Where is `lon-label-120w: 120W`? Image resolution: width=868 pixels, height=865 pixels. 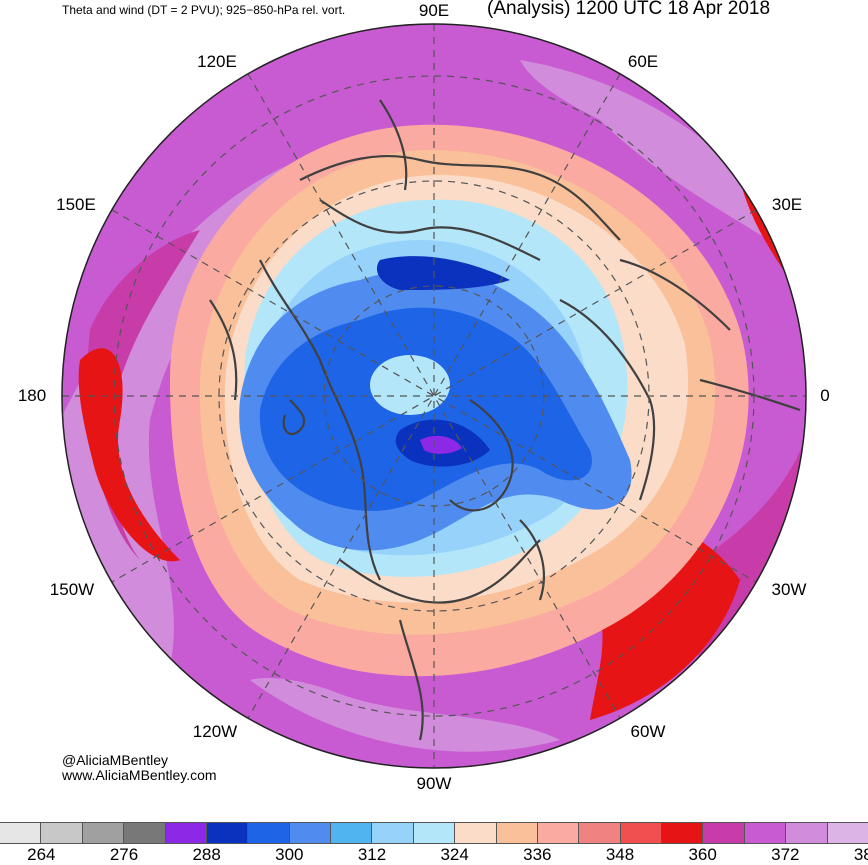 lon-label-120w: 120W is located at coordinates (215, 731).